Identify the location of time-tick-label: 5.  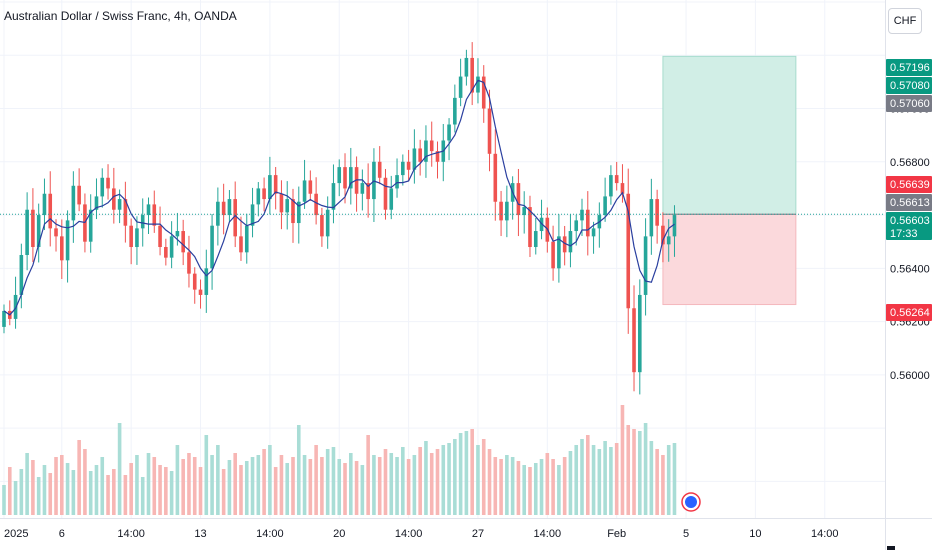
(686, 534).